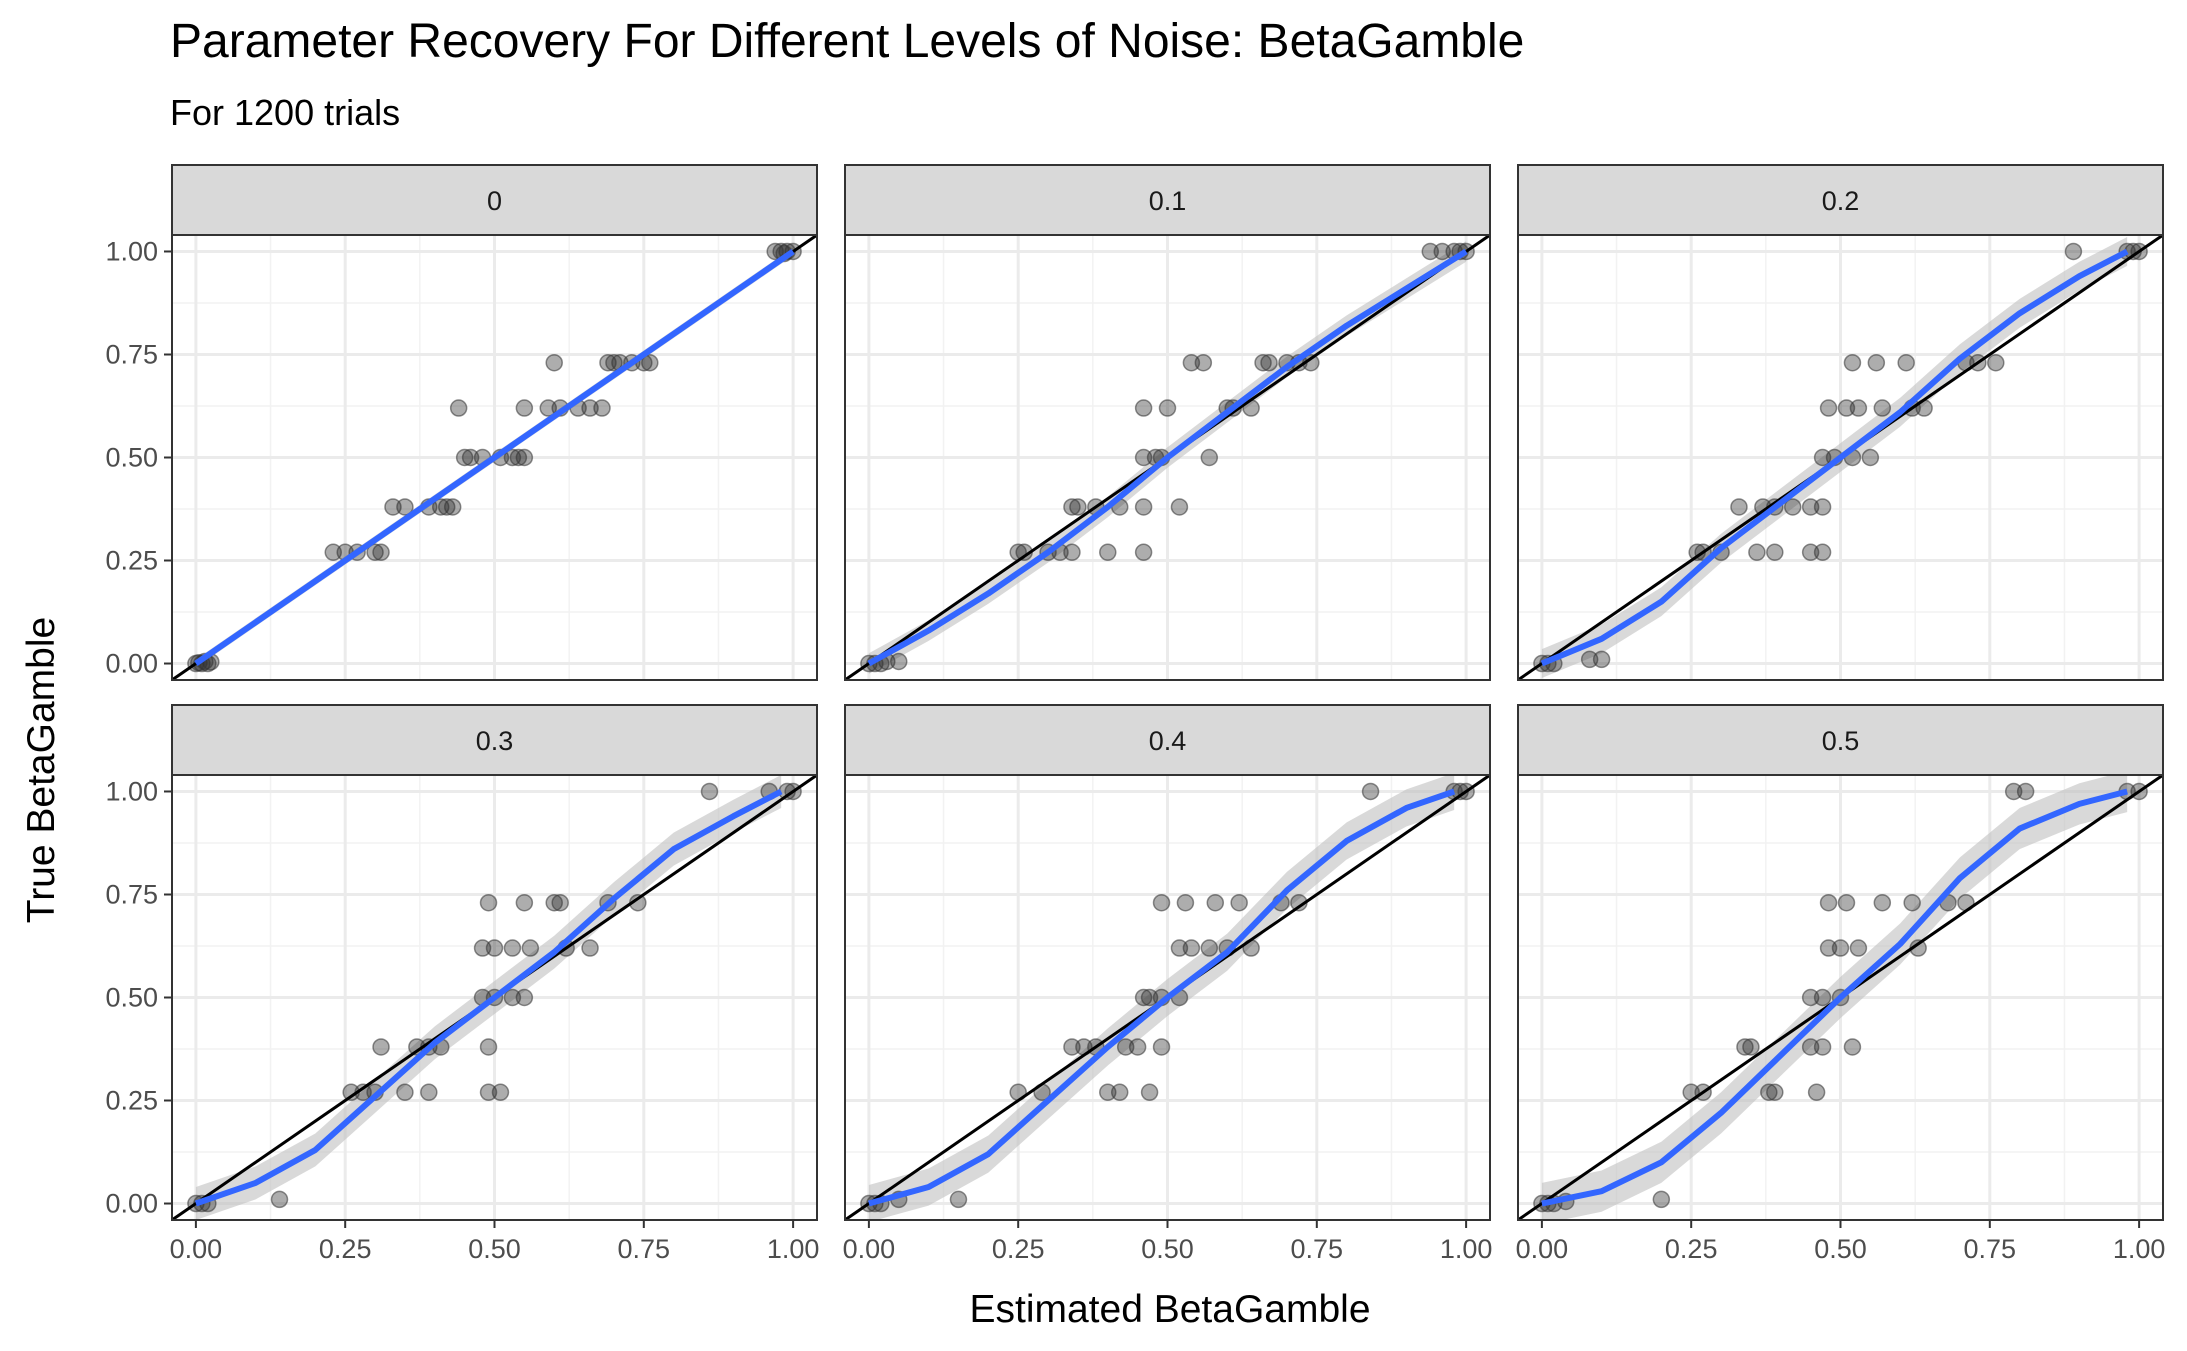  I want to click on panel-0.1: 0.1, so click(1167, 422).